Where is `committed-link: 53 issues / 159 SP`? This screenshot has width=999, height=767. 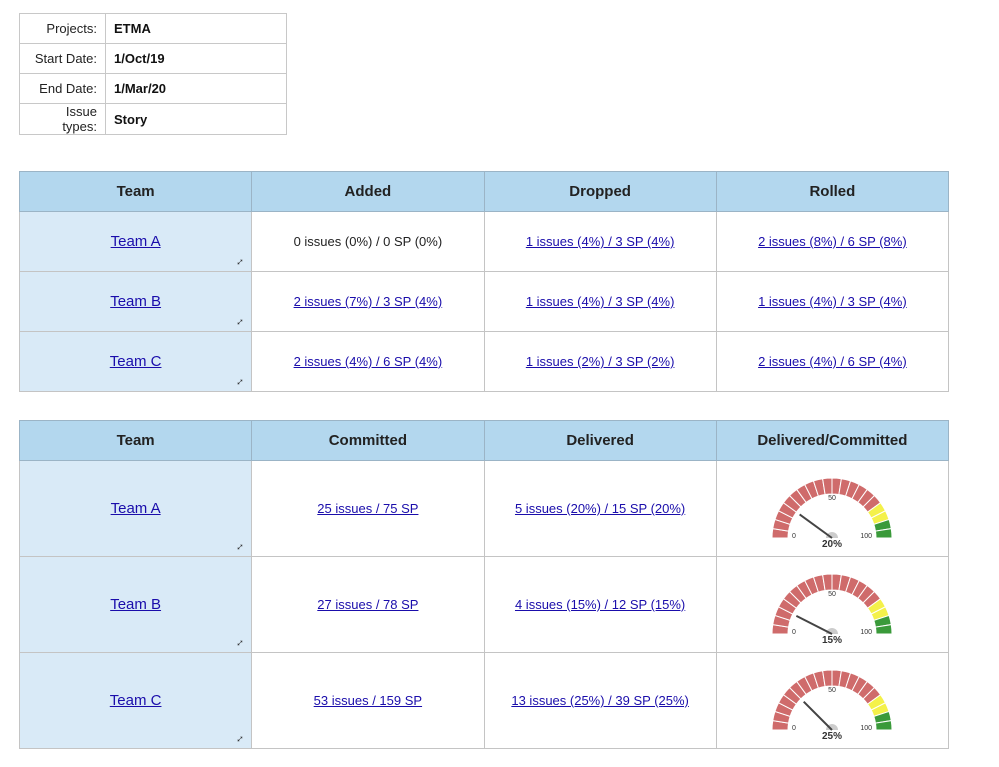 committed-link: 53 issues / 159 SP is located at coordinates (368, 700).